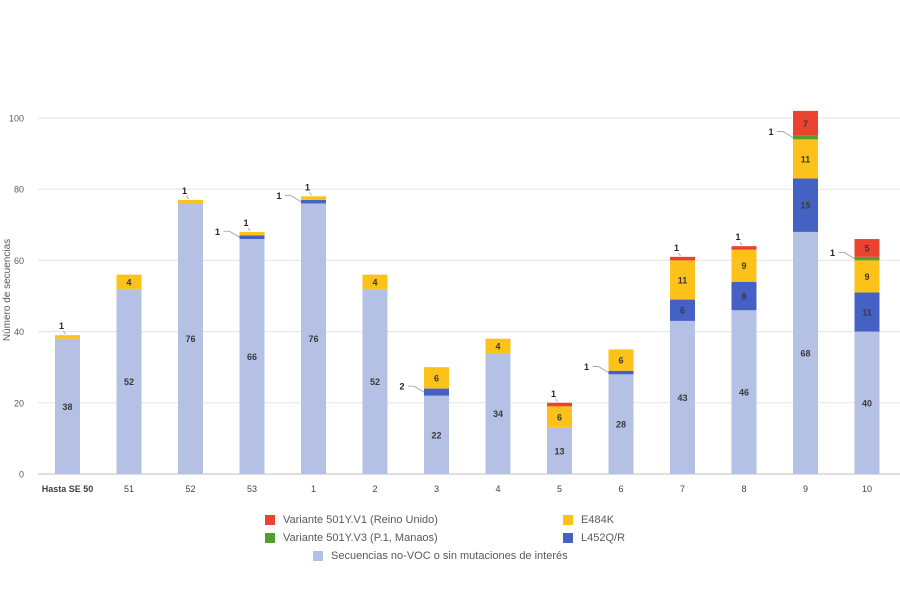 This screenshot has width=900, height=600. Describe the element at coordinates (743, 489) in the screenshot. I see `x-tick-label: 8` at that location.